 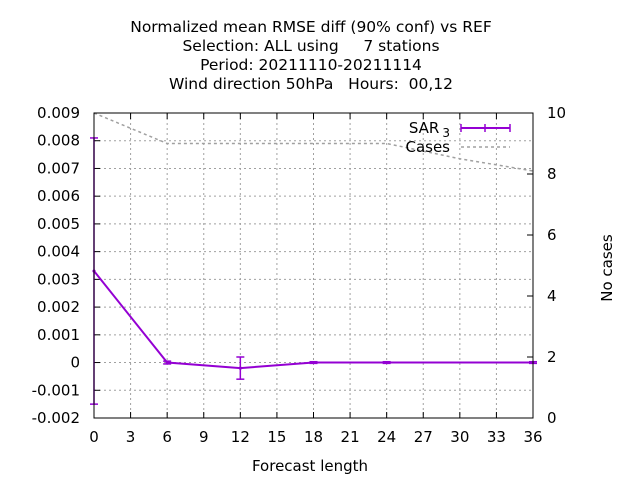 I want to click on x-tick-label: 33, so click(x=496, y=437).